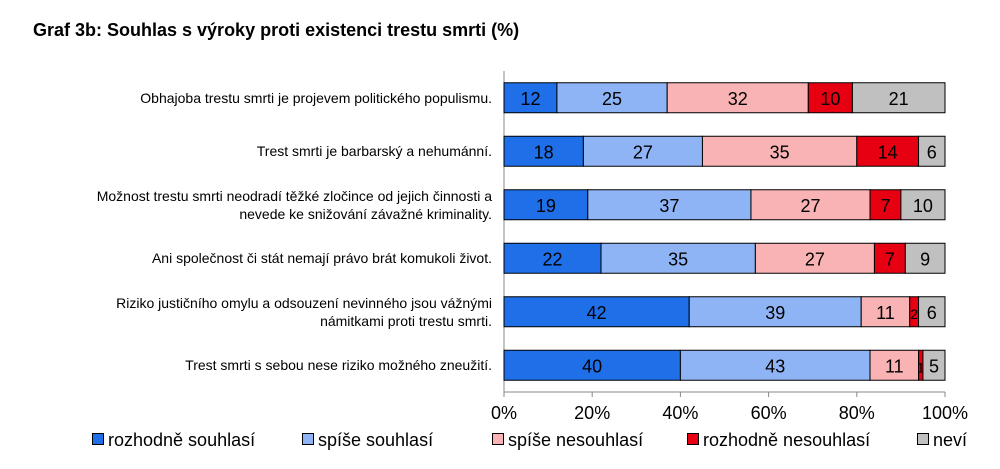 The height and width of the screenshot is (469, 1000). Describe the element at coordinates (921, 367) in the screenshot. I see `data-label: 1` at that location.